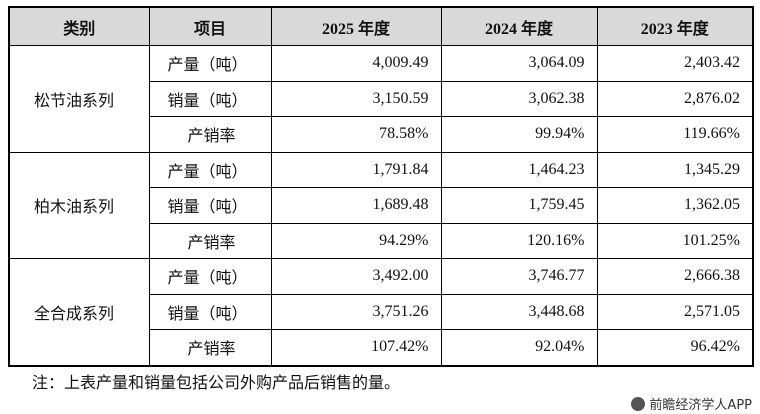 This screenshot has width=760, height=414. I want to click on value-cell: 96.42%, so click(675, 347).